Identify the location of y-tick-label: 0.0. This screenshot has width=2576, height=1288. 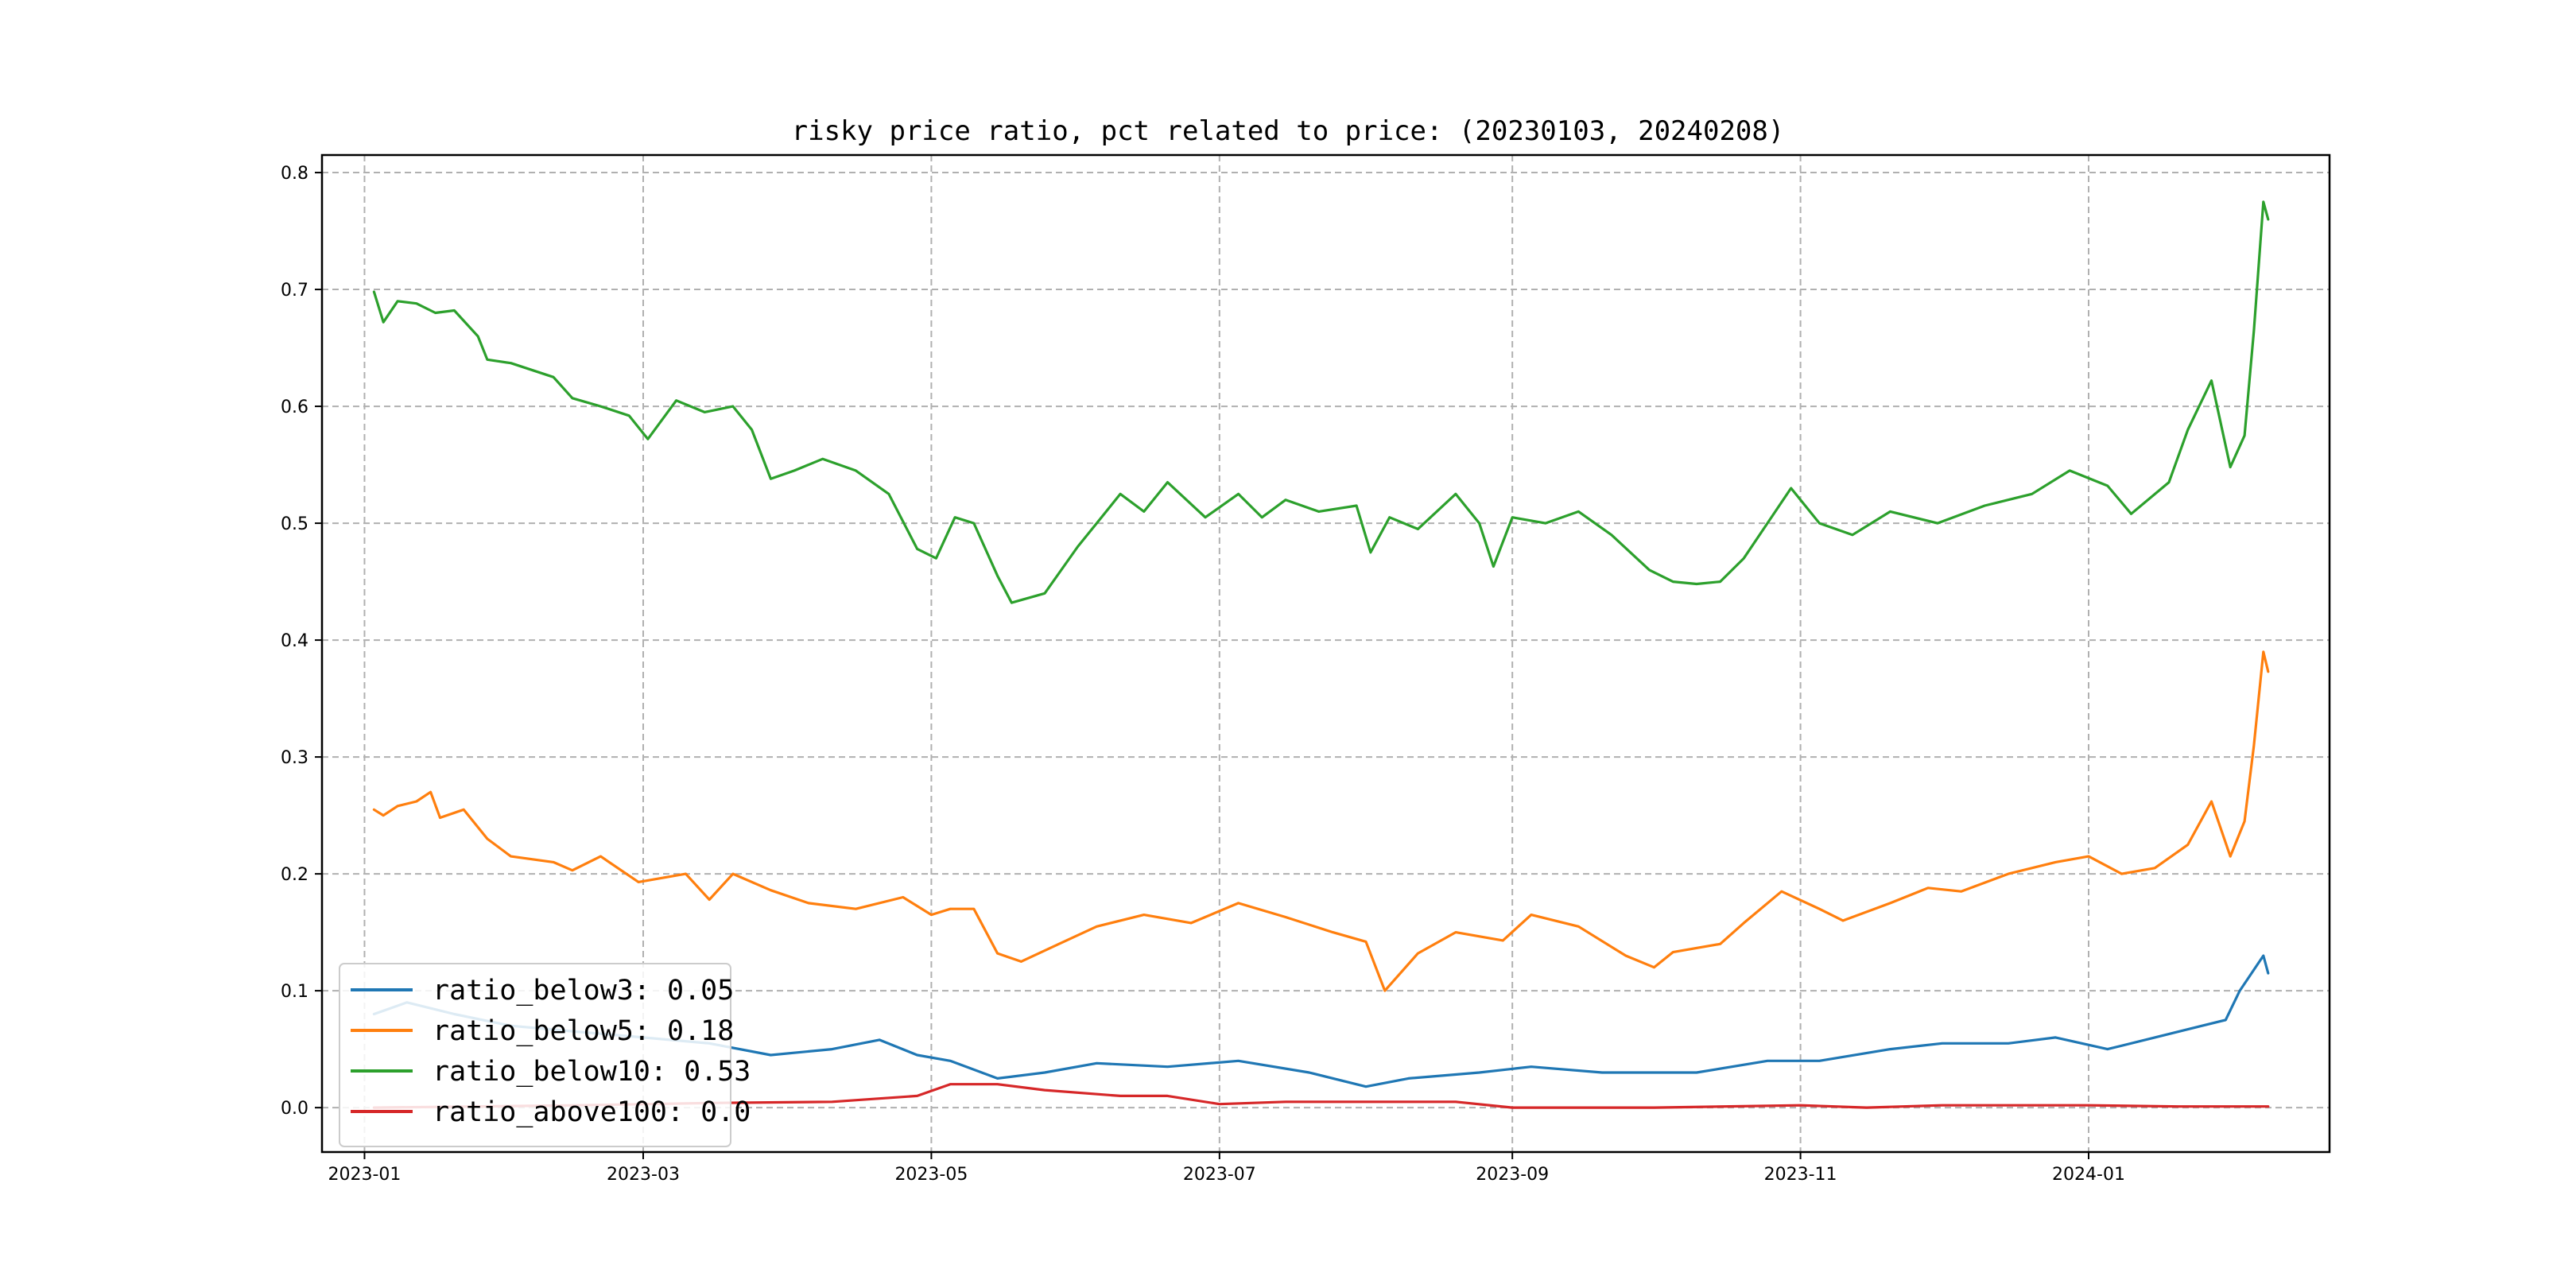
(294, 1109).